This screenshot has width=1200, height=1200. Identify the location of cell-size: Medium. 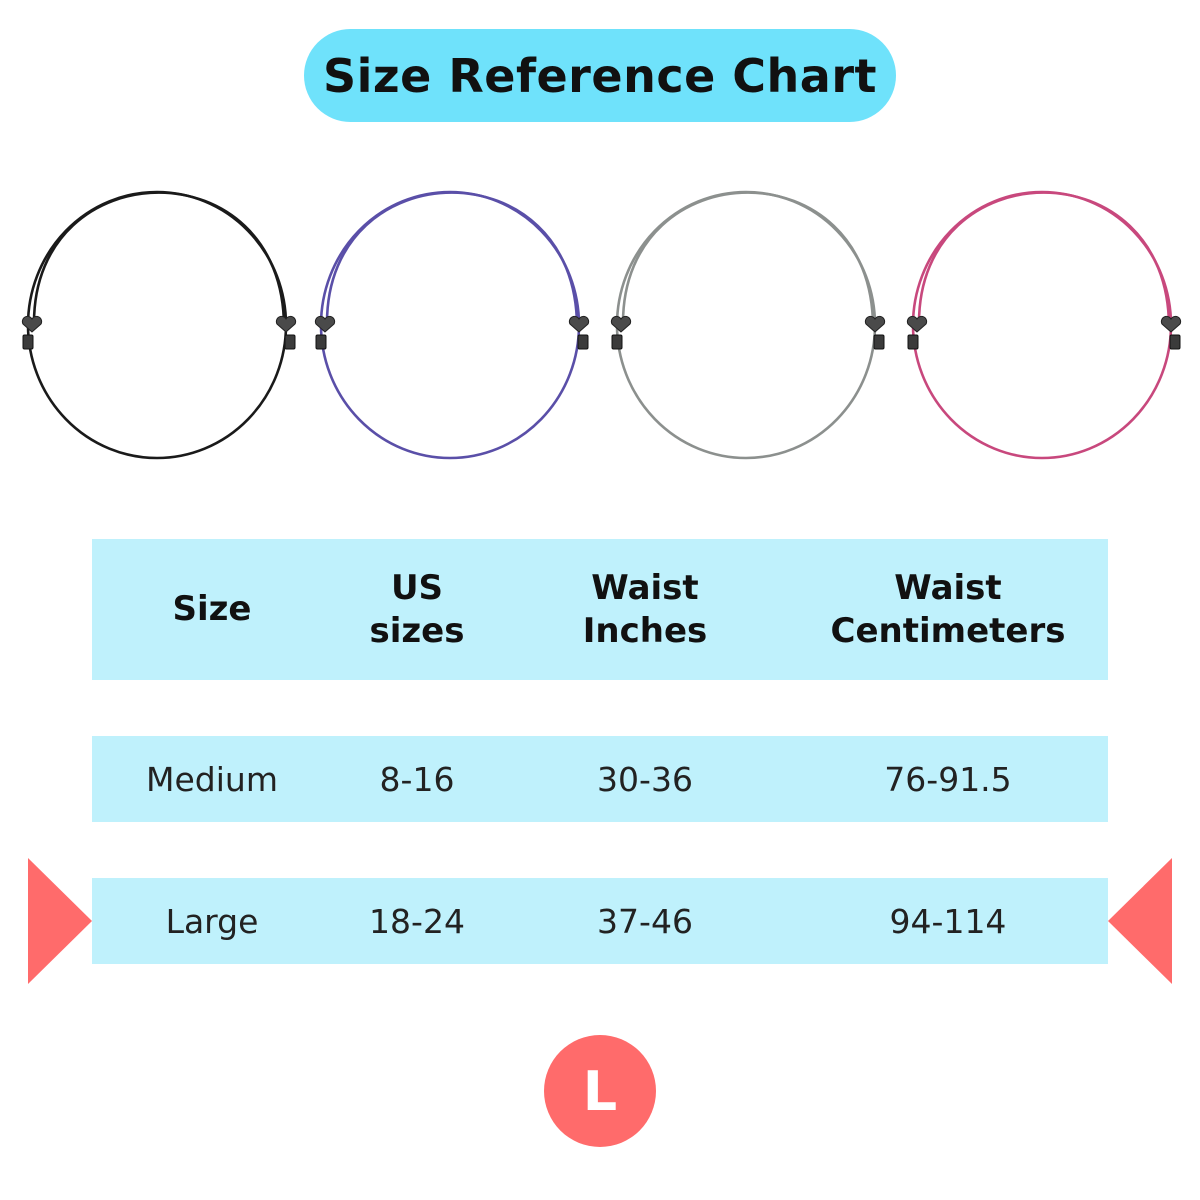
(212, 779).